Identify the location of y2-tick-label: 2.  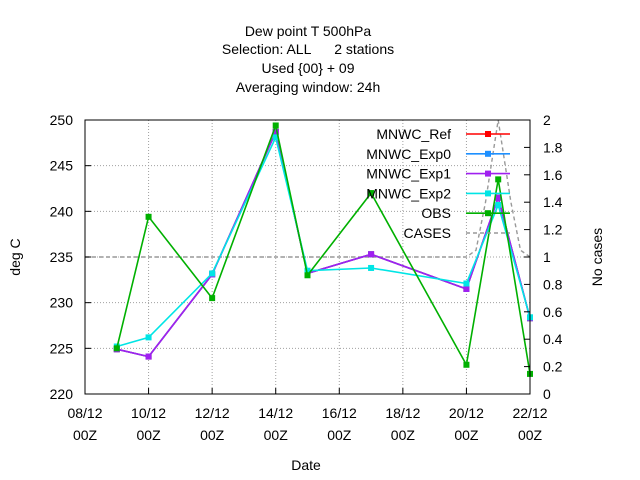
(547, 120).